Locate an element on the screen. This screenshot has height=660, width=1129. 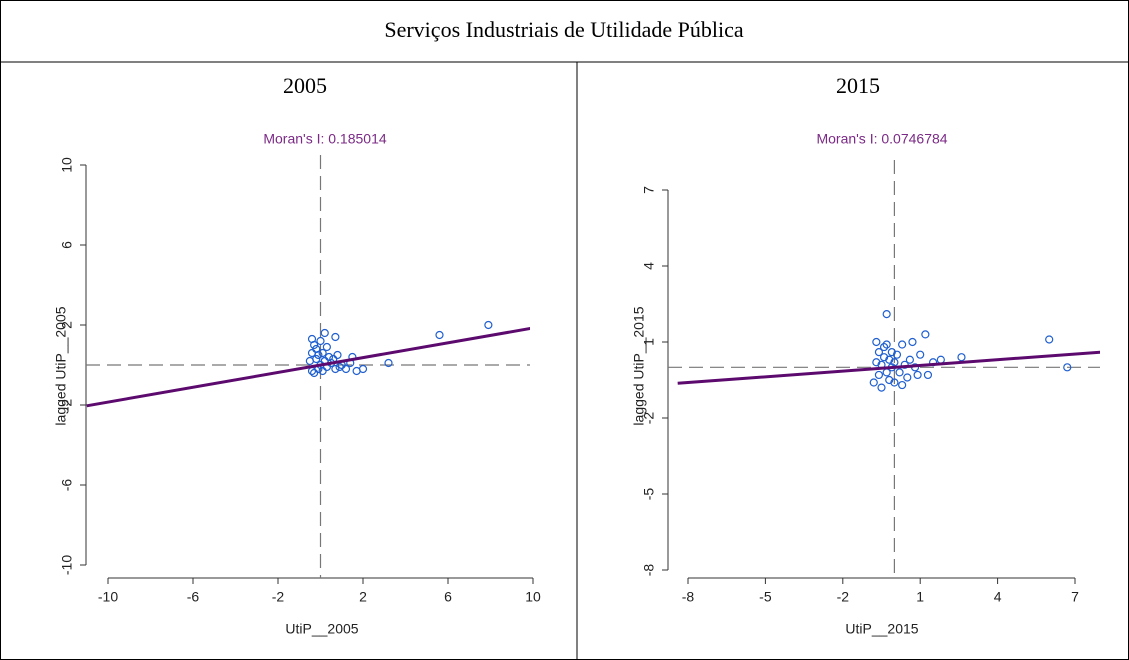
y-tick-label: 1 is located at coordinates (649, 342).